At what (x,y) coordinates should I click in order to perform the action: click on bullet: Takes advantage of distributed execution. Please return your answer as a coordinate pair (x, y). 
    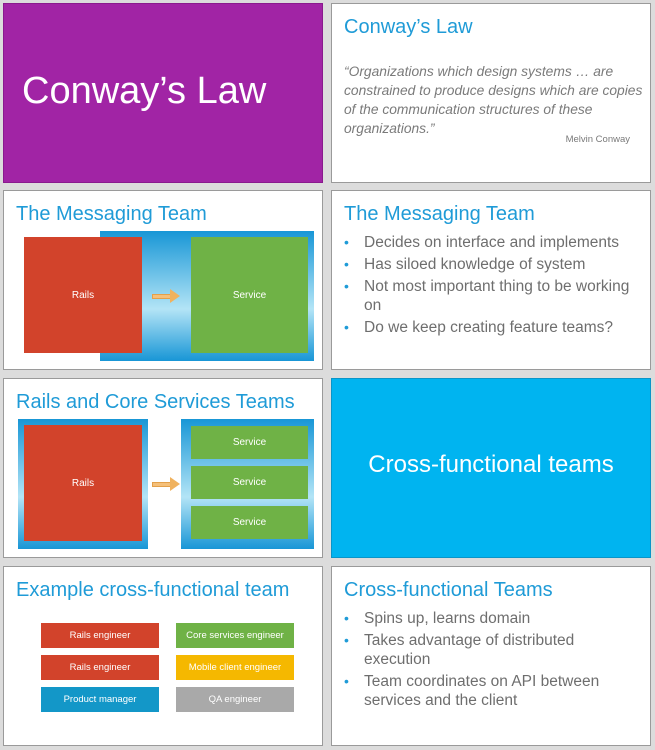
    Looking at the image, I should click on (492, 650).